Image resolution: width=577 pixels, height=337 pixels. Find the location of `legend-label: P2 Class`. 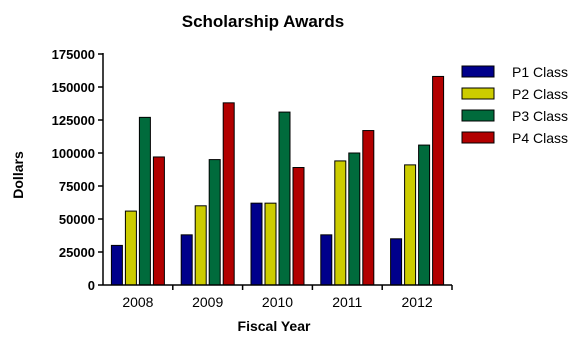

legend-label: P2 Class is located at coordinates (540, 94).